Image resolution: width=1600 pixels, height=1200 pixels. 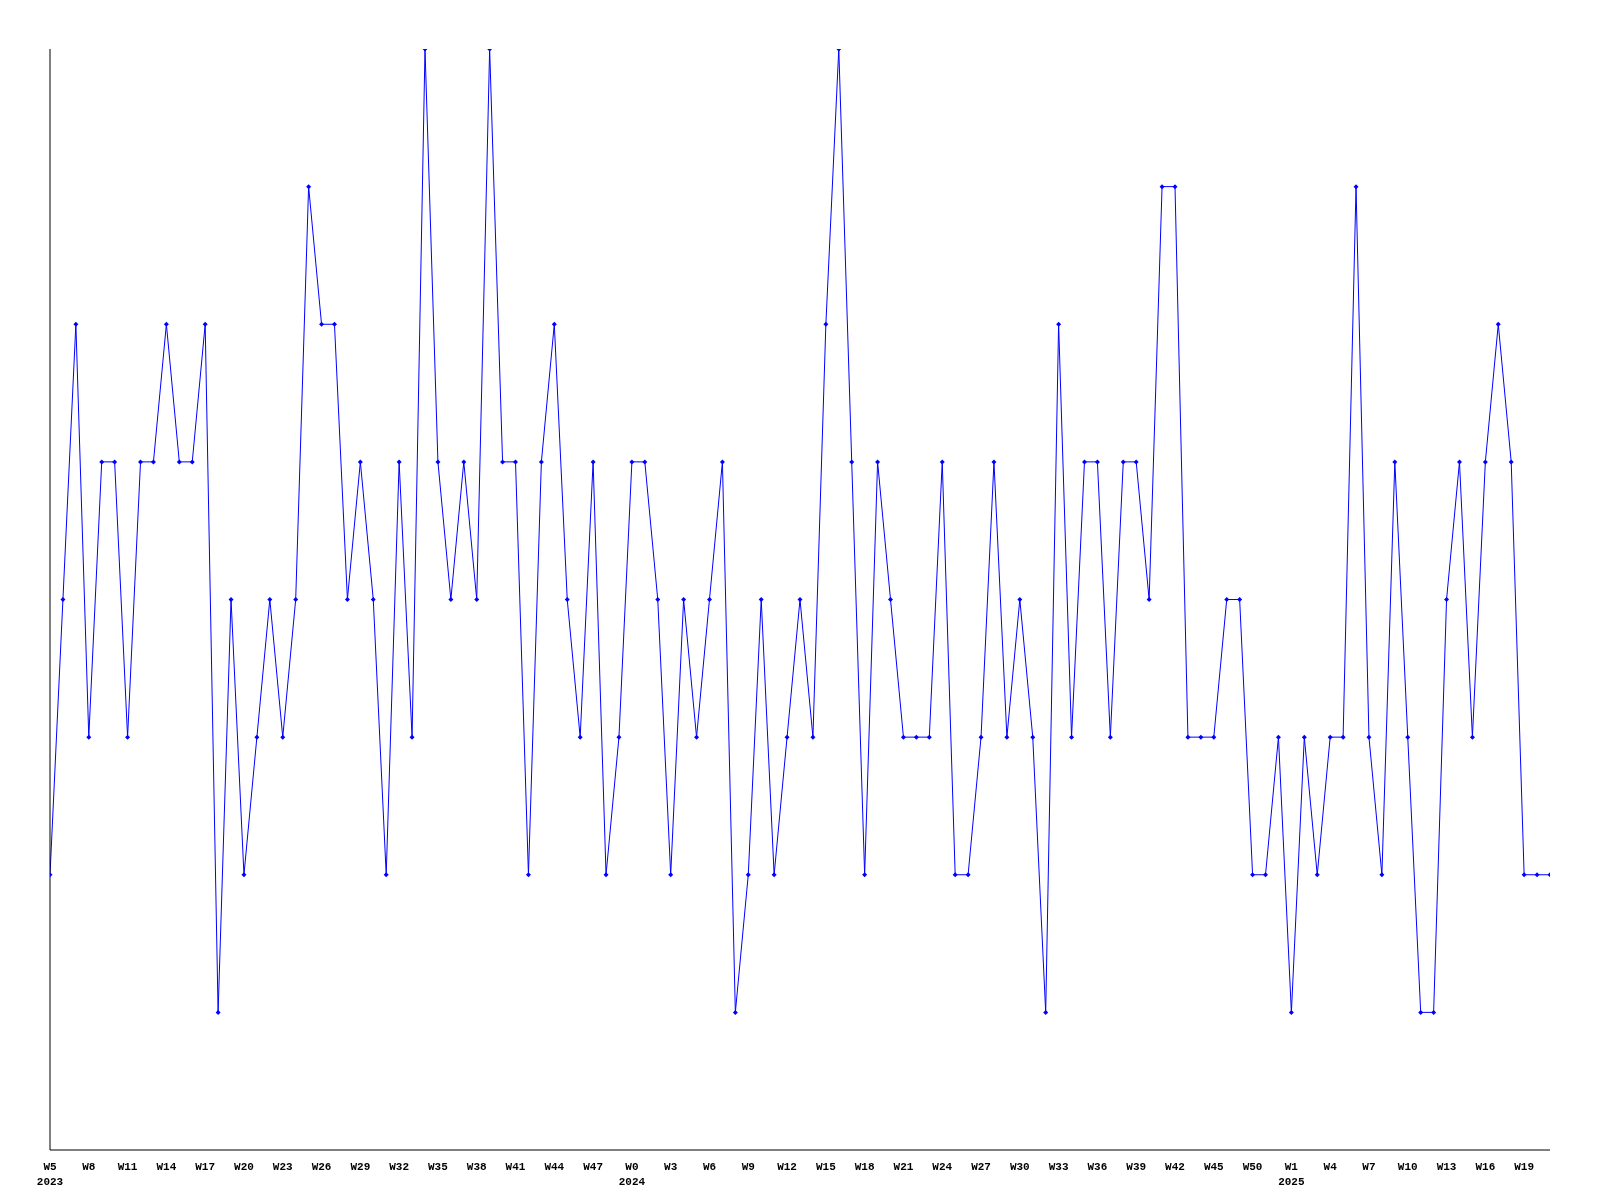 I want to click on x-tick-label: W18, so click(x=864, y=1167).